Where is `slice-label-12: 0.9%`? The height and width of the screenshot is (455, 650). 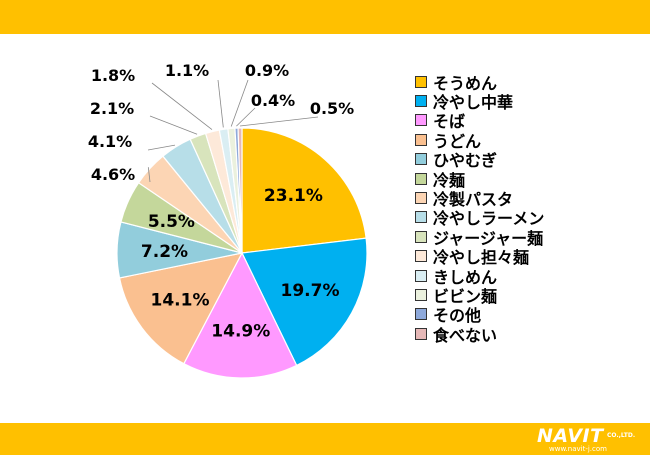 slice-label-12: 0.9% is located at coordinates (267, 70).